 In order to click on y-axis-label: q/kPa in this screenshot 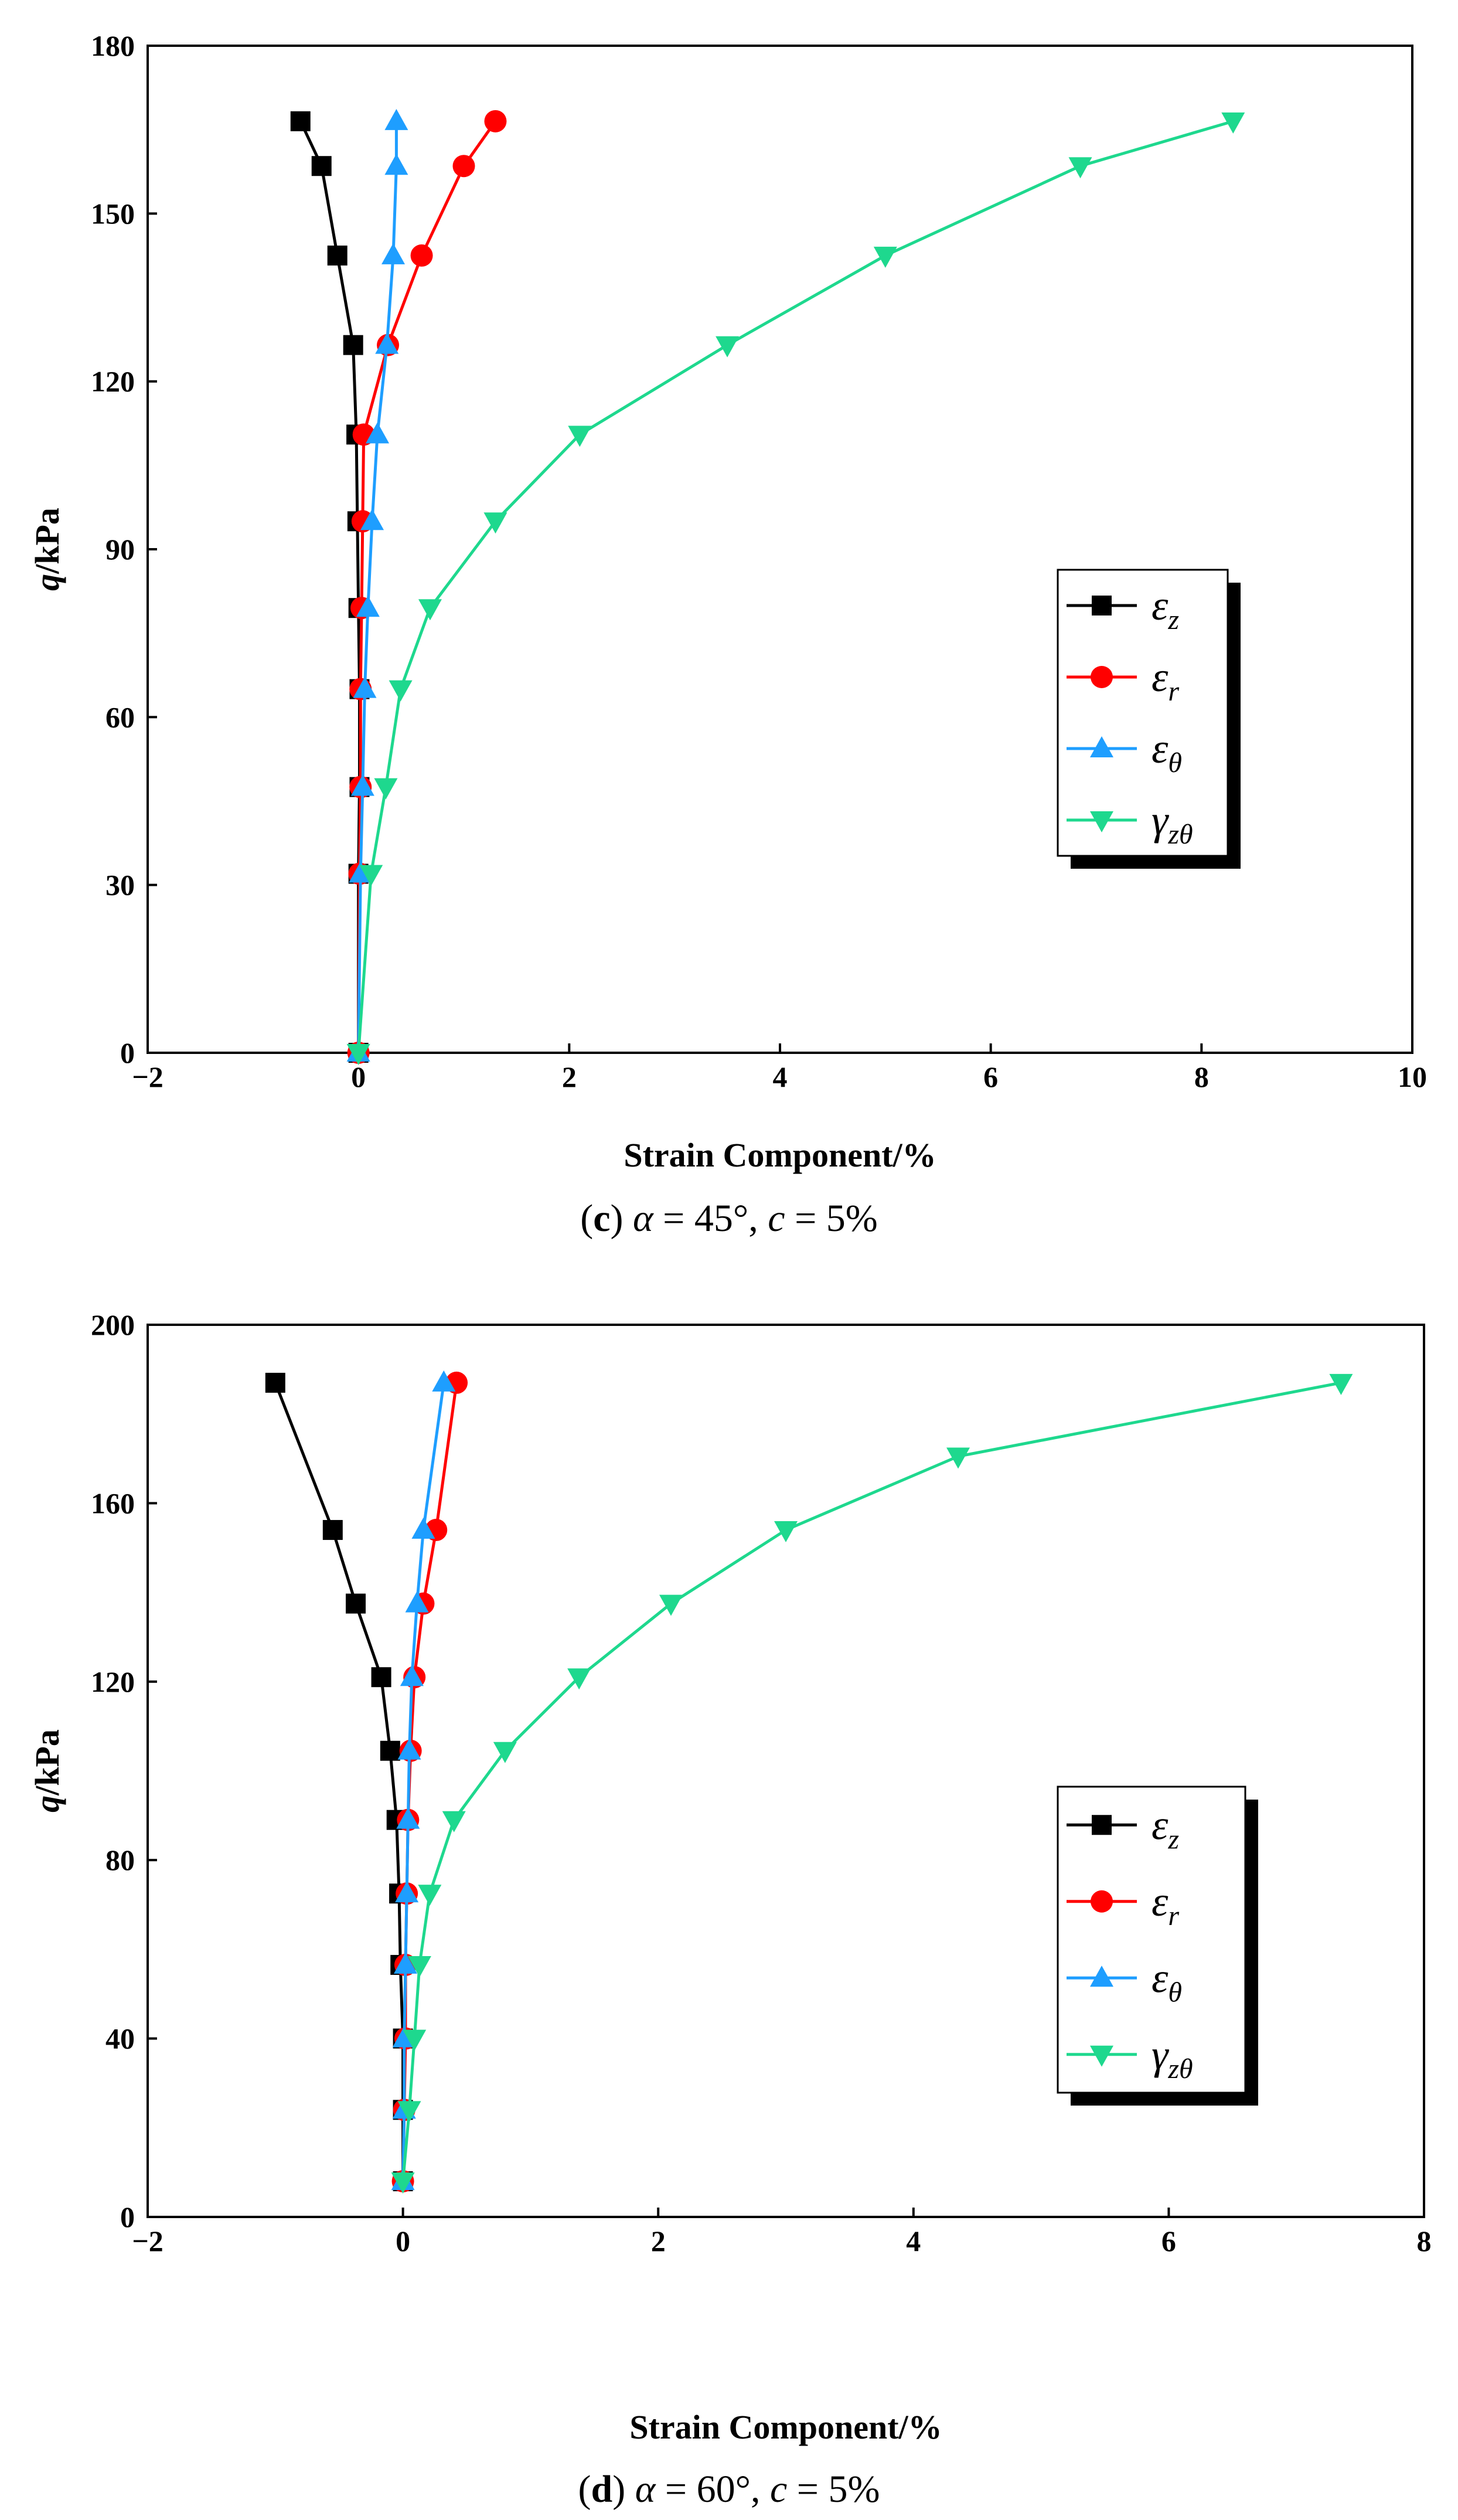, I will do `click(47, 1770)`.